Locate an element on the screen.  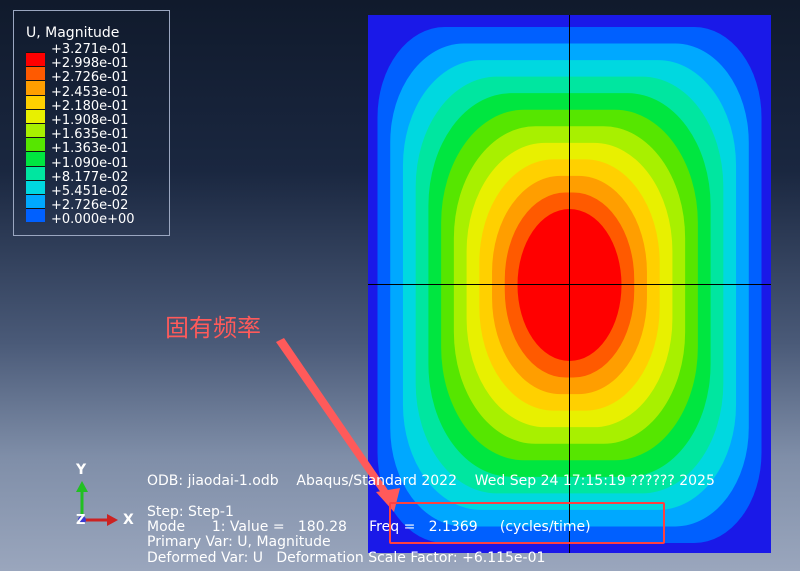
legend-swatches is located at coordinates (35, 137).